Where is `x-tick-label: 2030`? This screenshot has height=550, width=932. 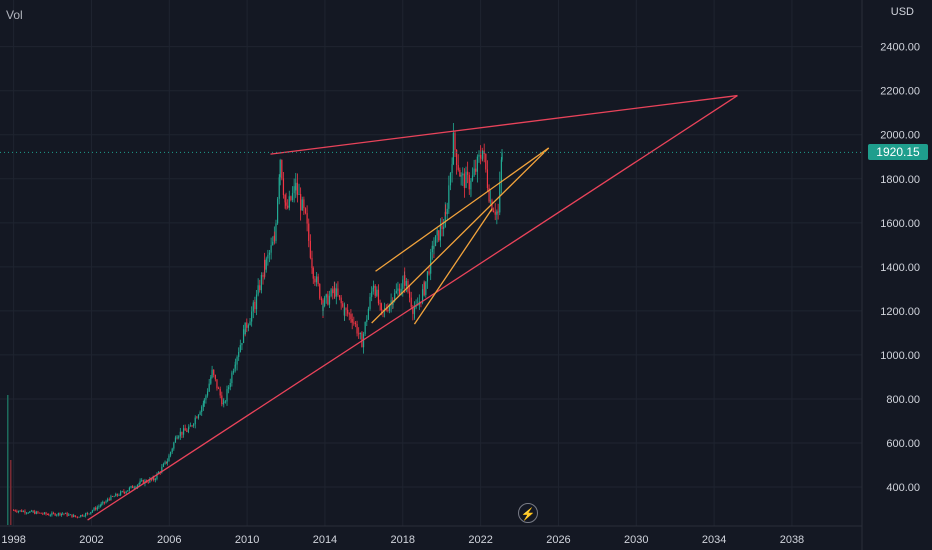 x-tick-label: 2030 is located at coordinates (636, 540).